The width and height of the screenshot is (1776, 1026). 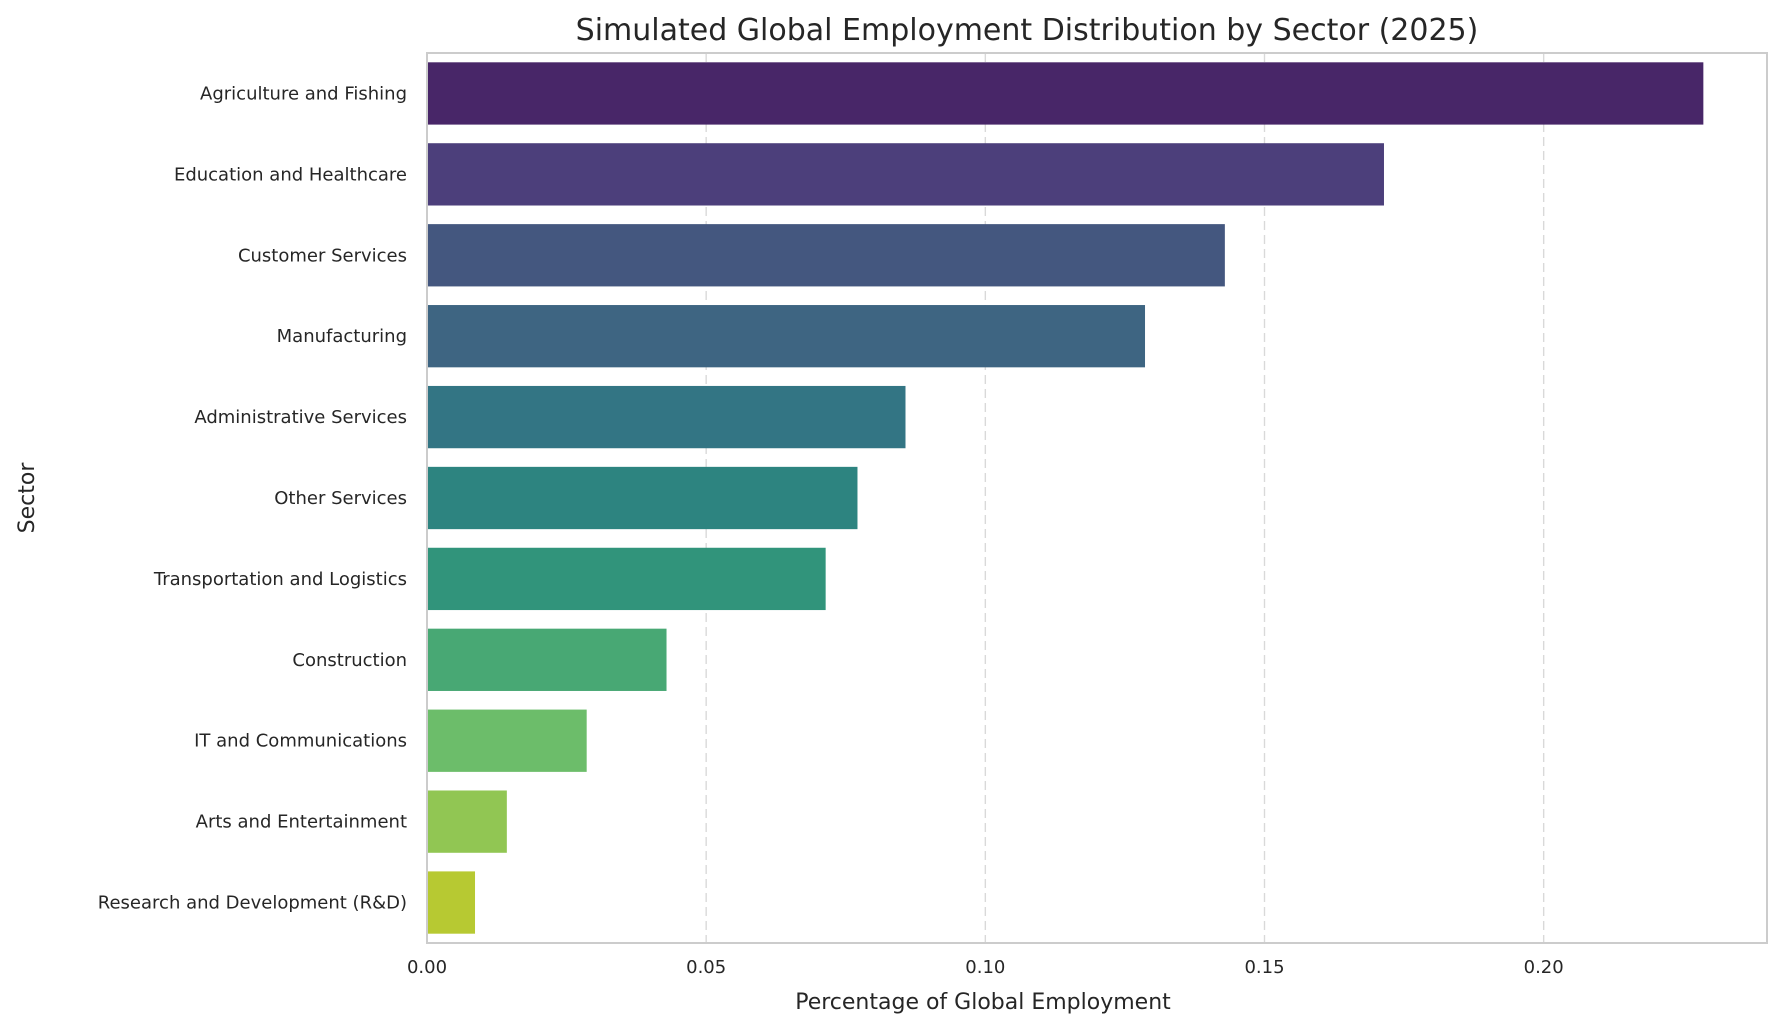 What do you see at coordinates (300, 417) in the screenshot?
I see `y-tick-label: Administrative Services` at bounding box center [300, 417].